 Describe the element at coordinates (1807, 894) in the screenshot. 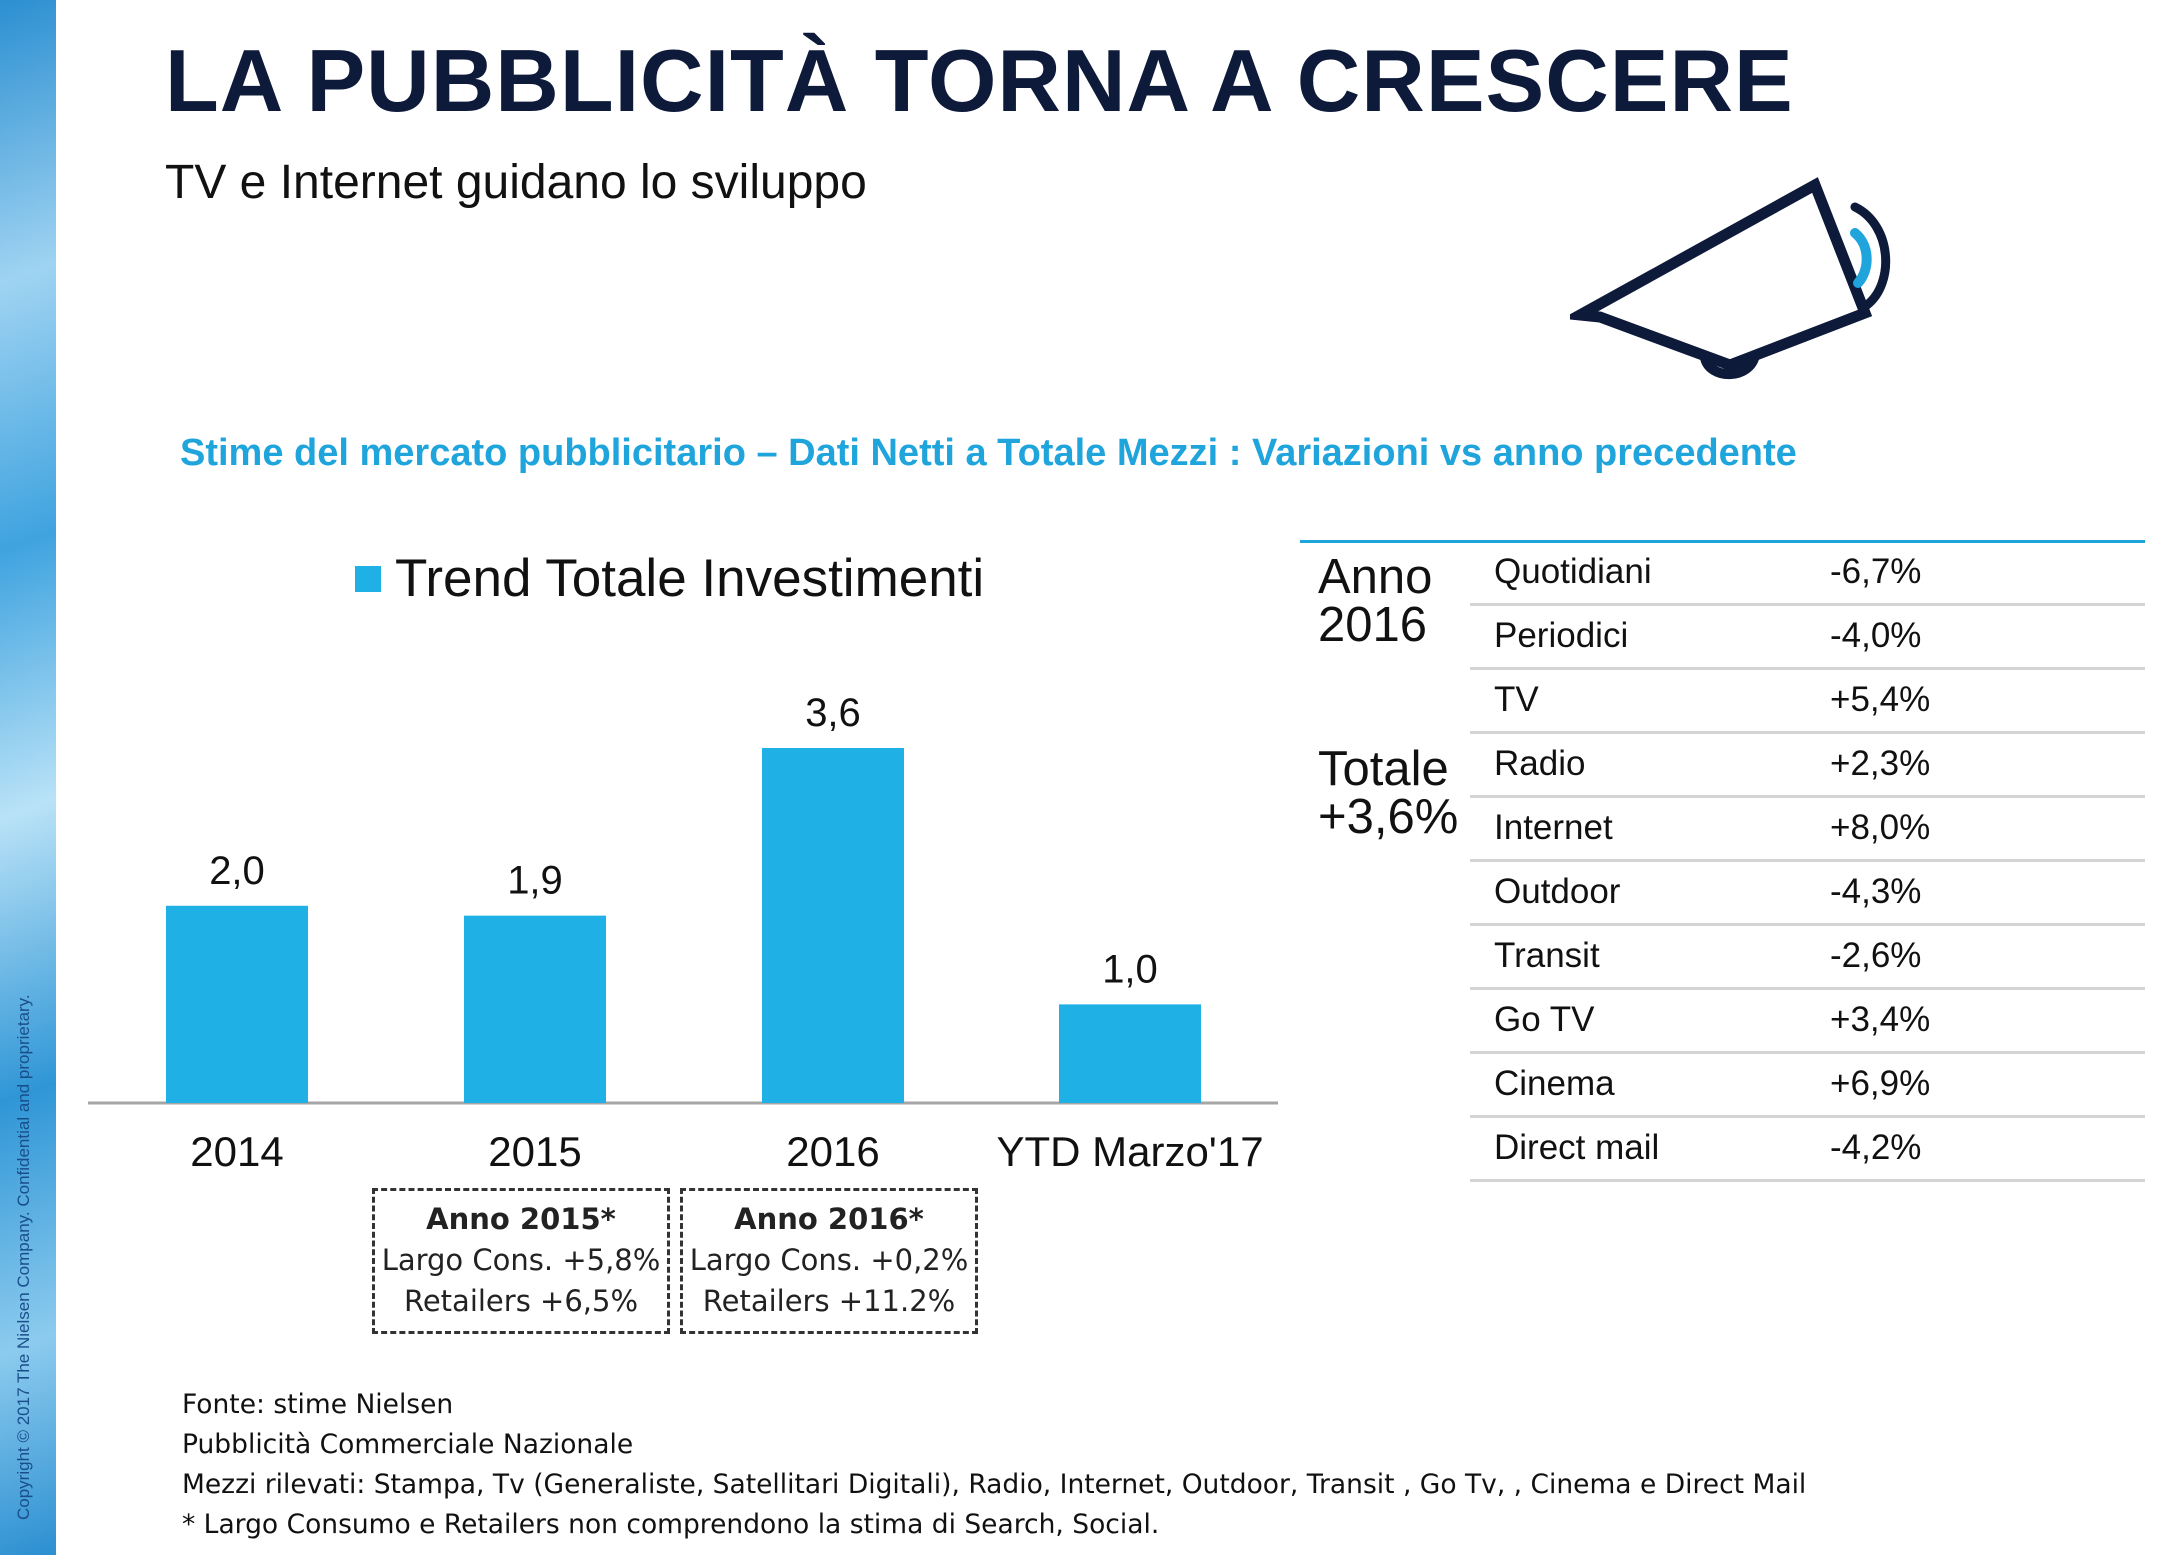

I see `table-row: Outdoor -4,3%` at that location.